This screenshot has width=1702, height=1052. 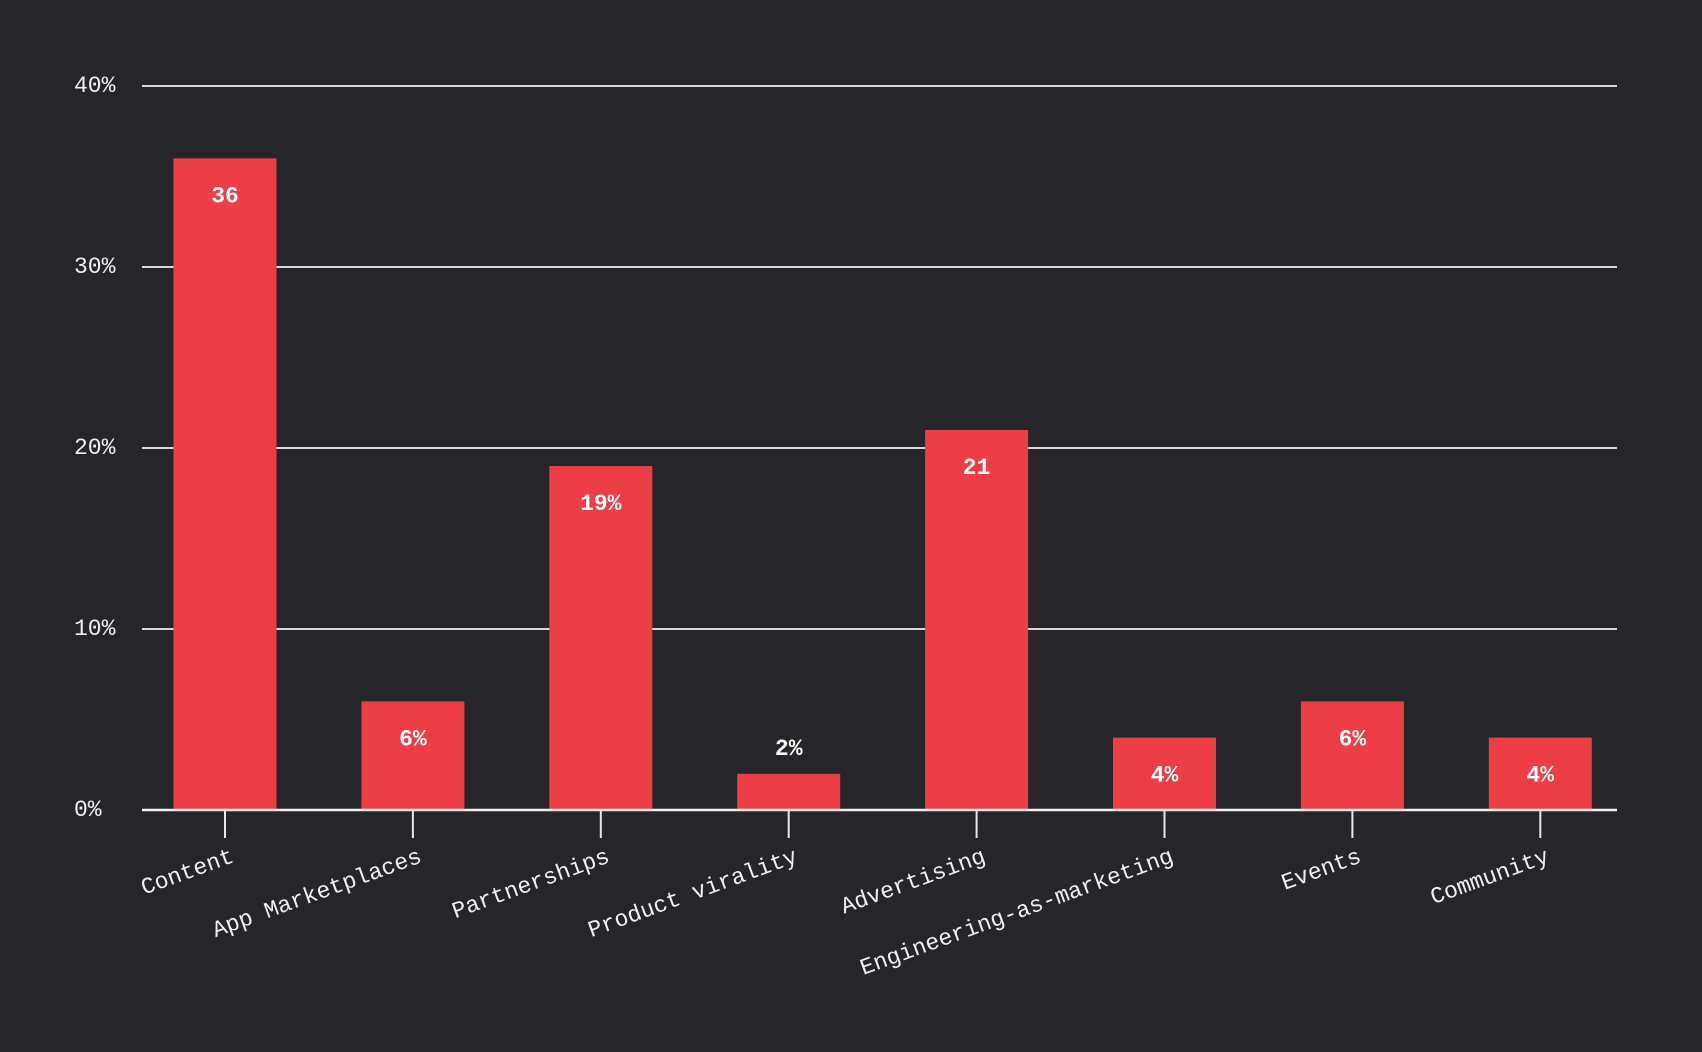 I want to click on value-label: 2%, so click(x=789, y=749).